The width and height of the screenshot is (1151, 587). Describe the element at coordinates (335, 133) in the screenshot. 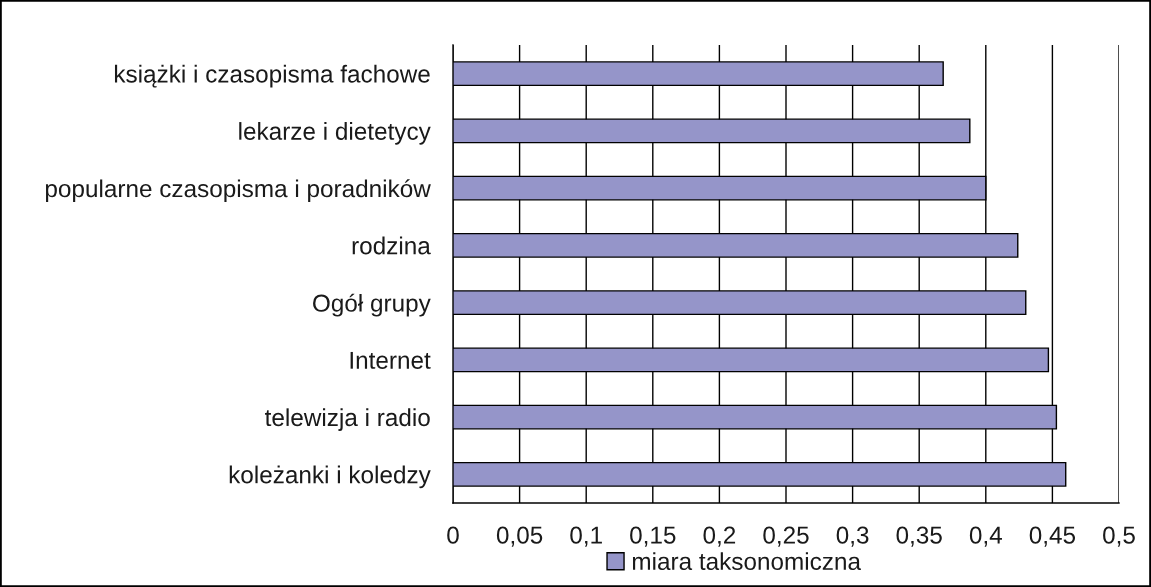

I see `y-tick-label: lekarze i dietetycy` at that location.